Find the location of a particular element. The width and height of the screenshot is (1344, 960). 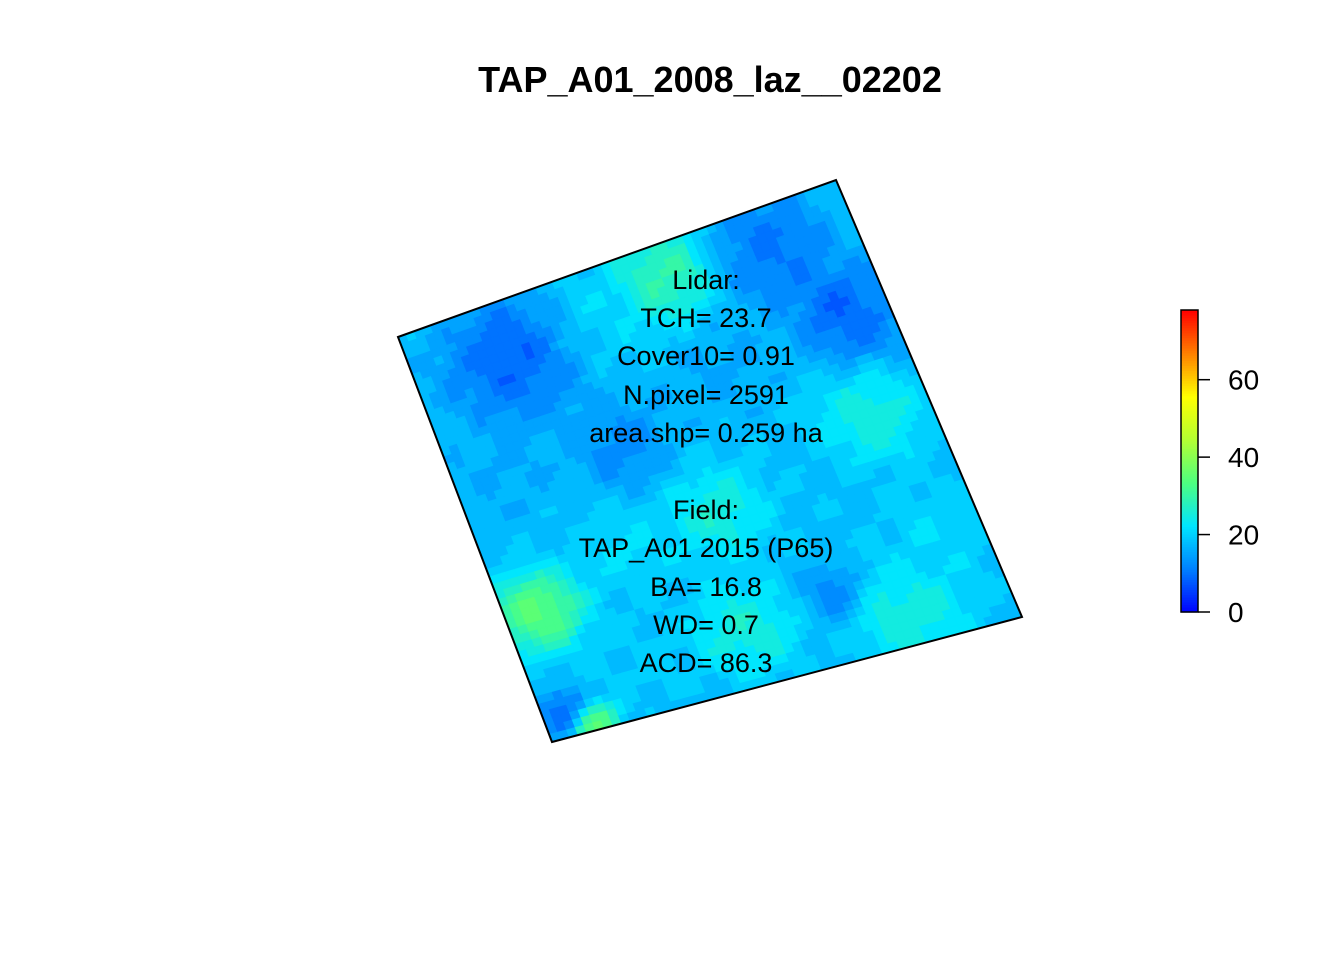

lidar-tch: TCH= 23.7 is located at coordinates (705, 318).